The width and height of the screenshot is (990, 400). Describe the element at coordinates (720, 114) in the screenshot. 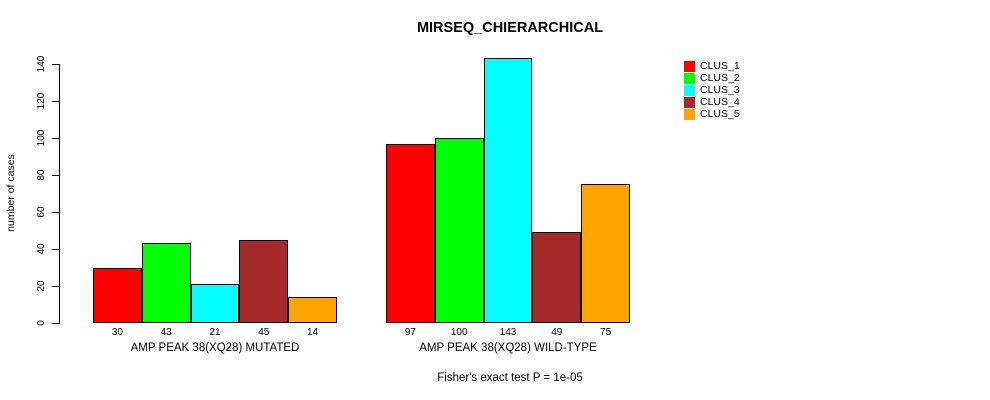

I see `legend-label: CLUS_5` at that location.